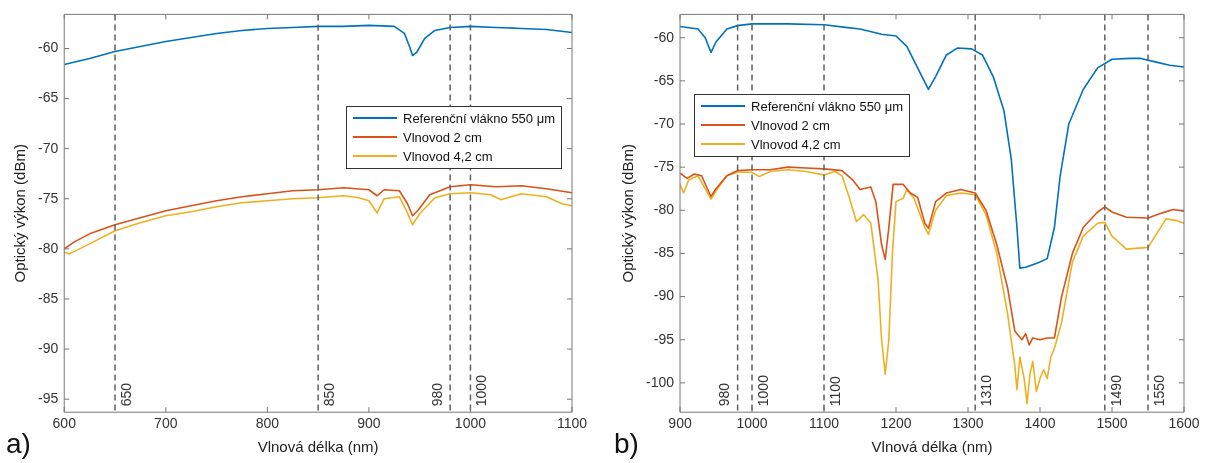  Describe the element at coordinates (1040, 423) in the screenshot. I see `x-tick-label: 1400` at that location.